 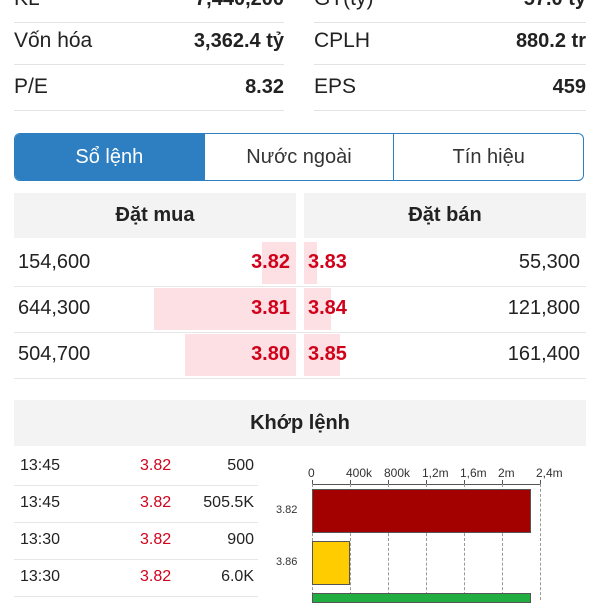 I want to click on x-tick-label: 0, so click(x=311, y=473).